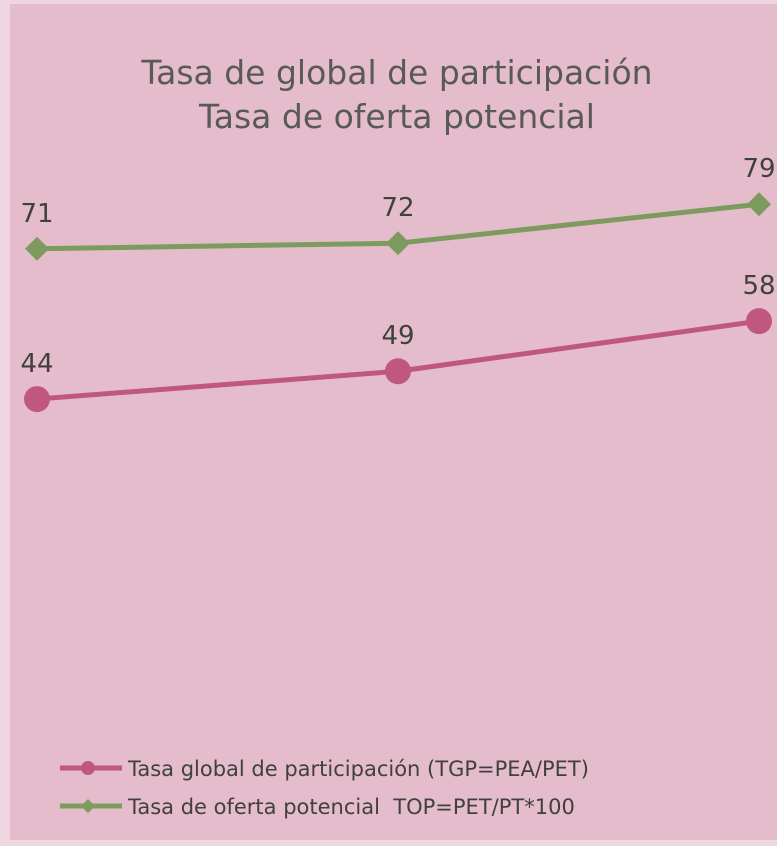 This screenshot has height=846, width=777. Describe the element at coordinates (758, 169) in the screenshot. I see `data-label: 79` at that location.